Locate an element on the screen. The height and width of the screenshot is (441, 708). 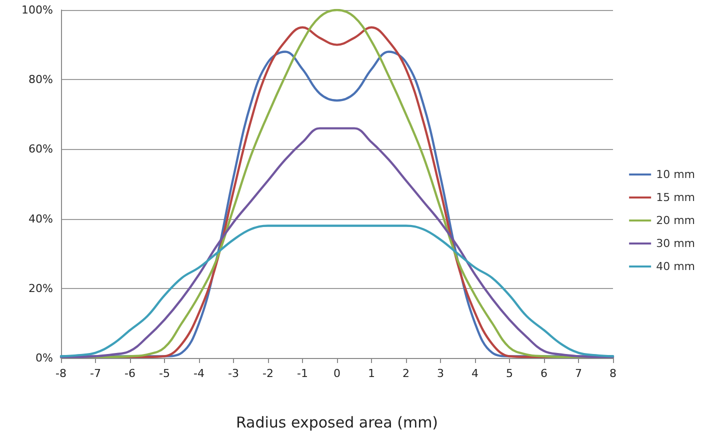
x-tick-label: -4 is located at coordinates (199, 373).